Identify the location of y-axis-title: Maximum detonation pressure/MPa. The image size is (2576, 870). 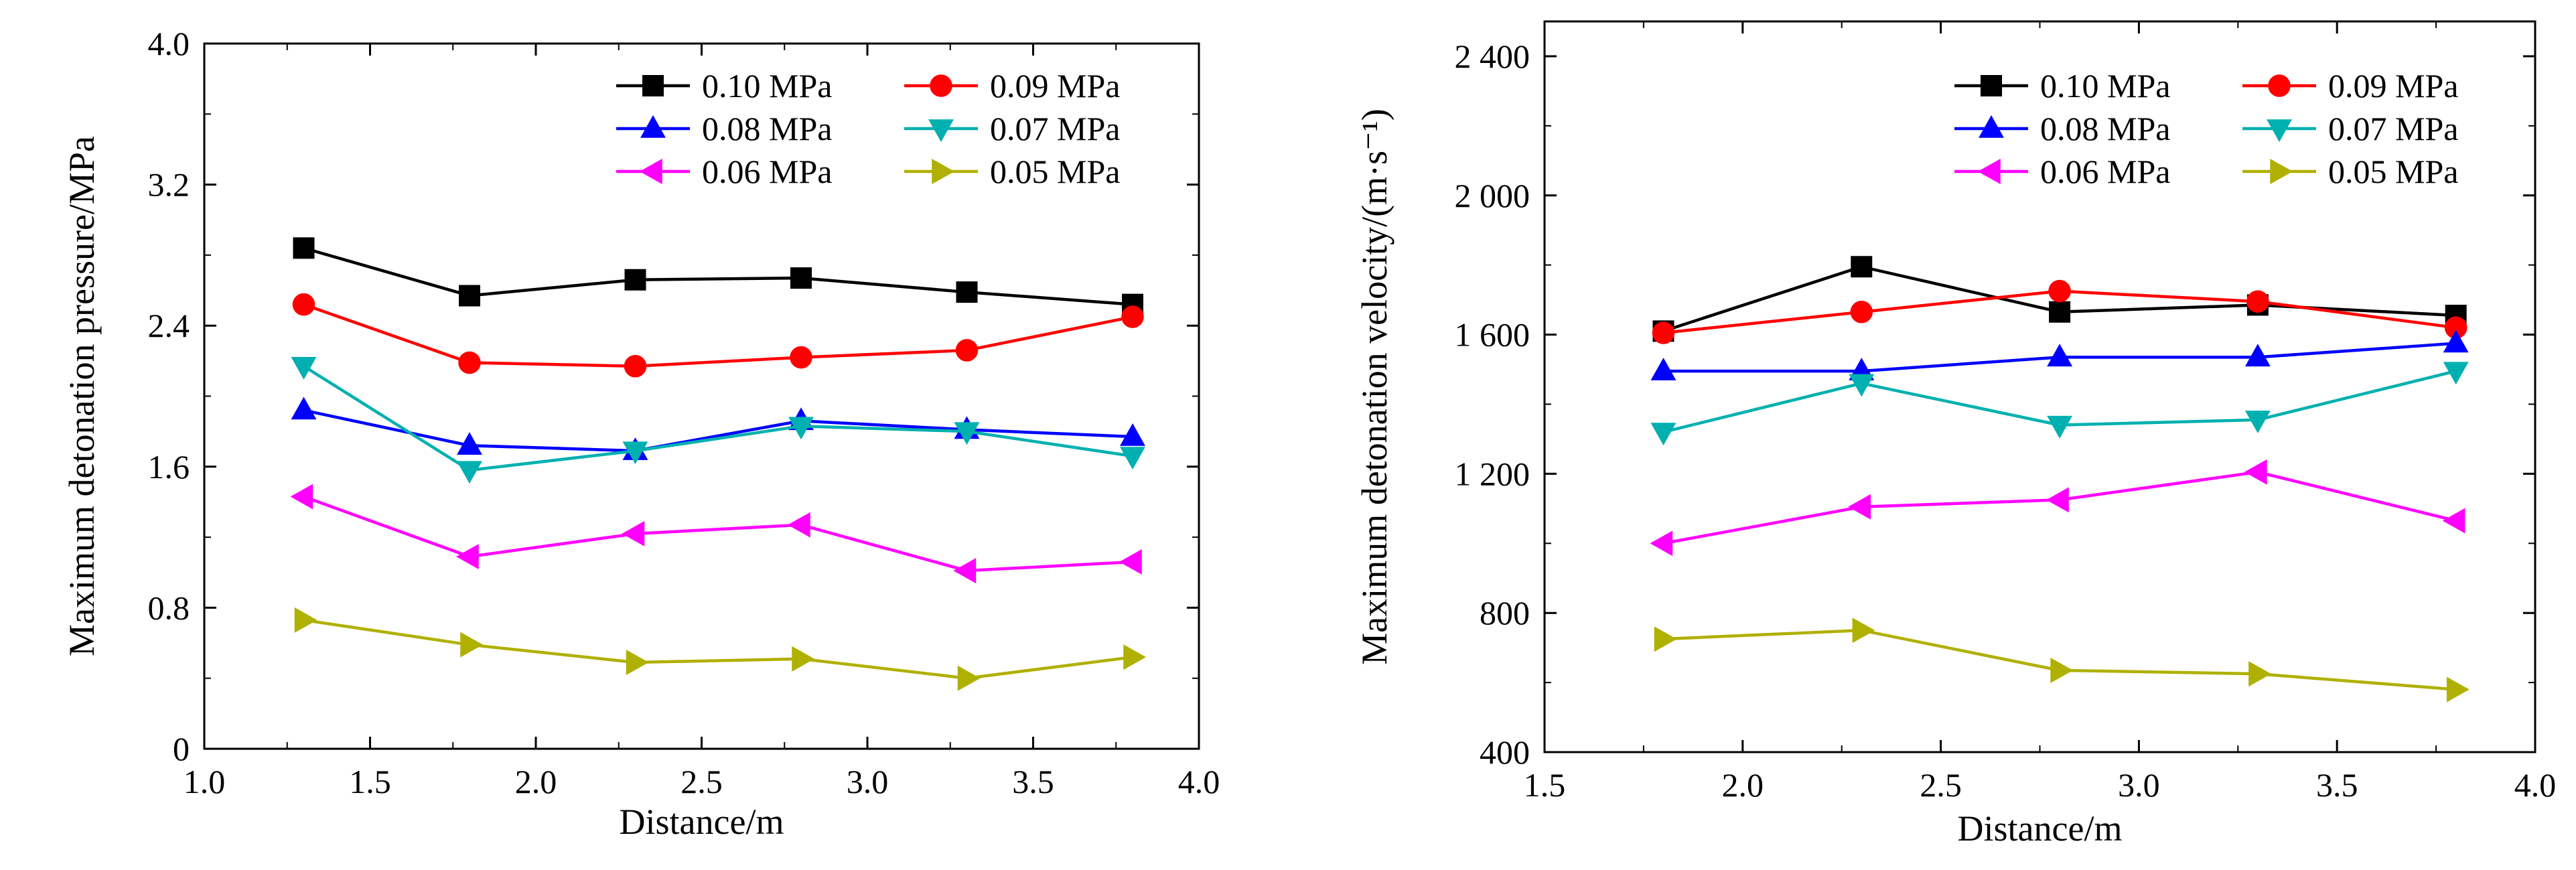
(82, 396).